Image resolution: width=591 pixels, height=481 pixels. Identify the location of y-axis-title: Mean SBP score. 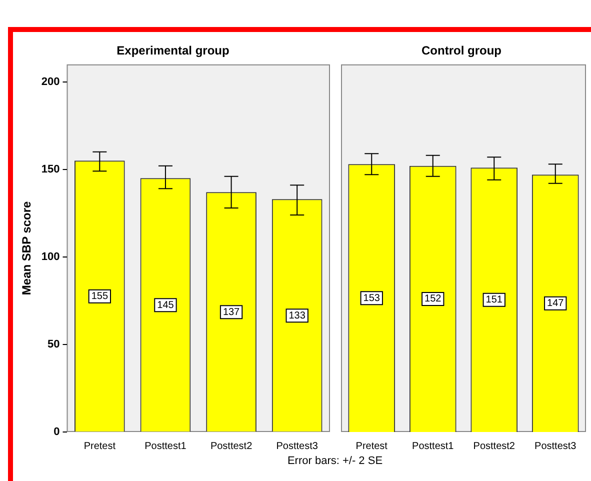
(27, 248).